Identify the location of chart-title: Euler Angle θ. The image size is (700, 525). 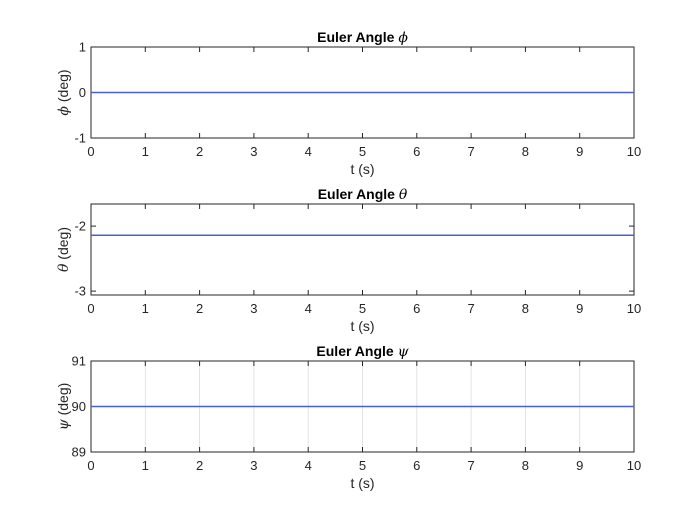
(363, 194).